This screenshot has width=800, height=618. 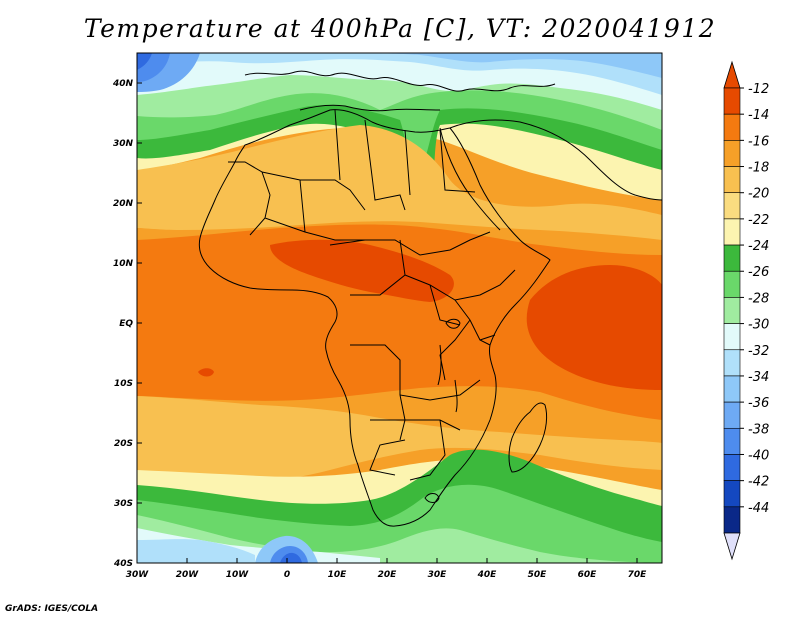 What do you see at coordinates (758, 325) in the screenshot?
I see `colorbar-label: -30` at bounding box center [758, 325].